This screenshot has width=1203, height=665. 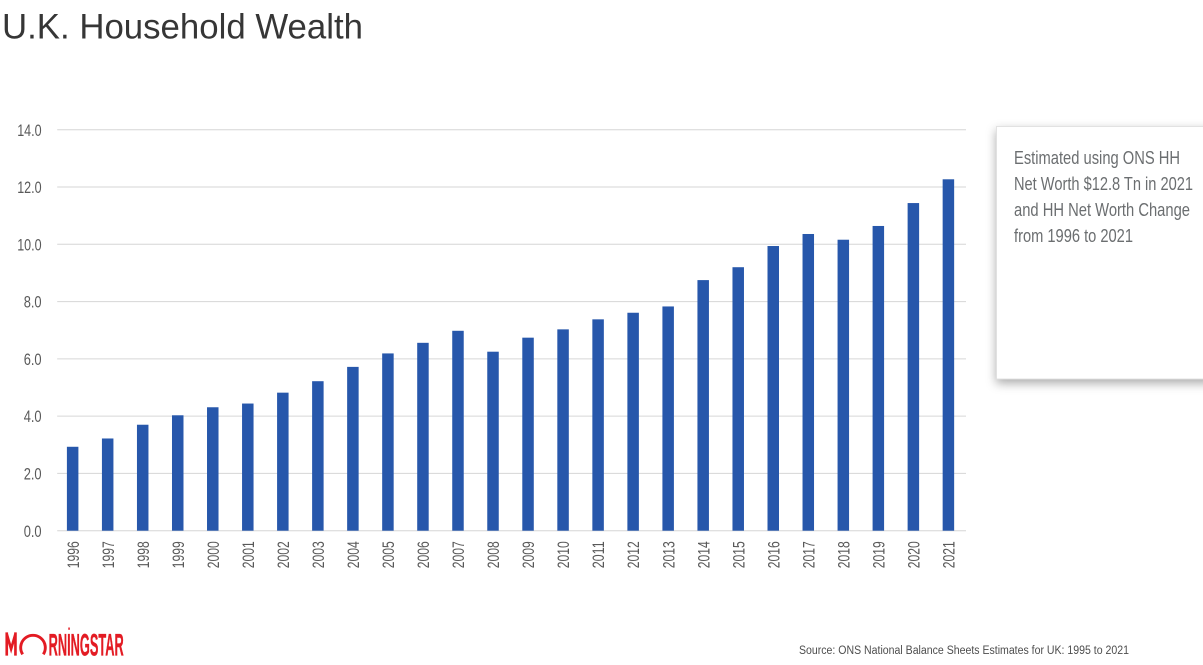 I want to click on svg-text: 2019, so click(x=878, y=554).